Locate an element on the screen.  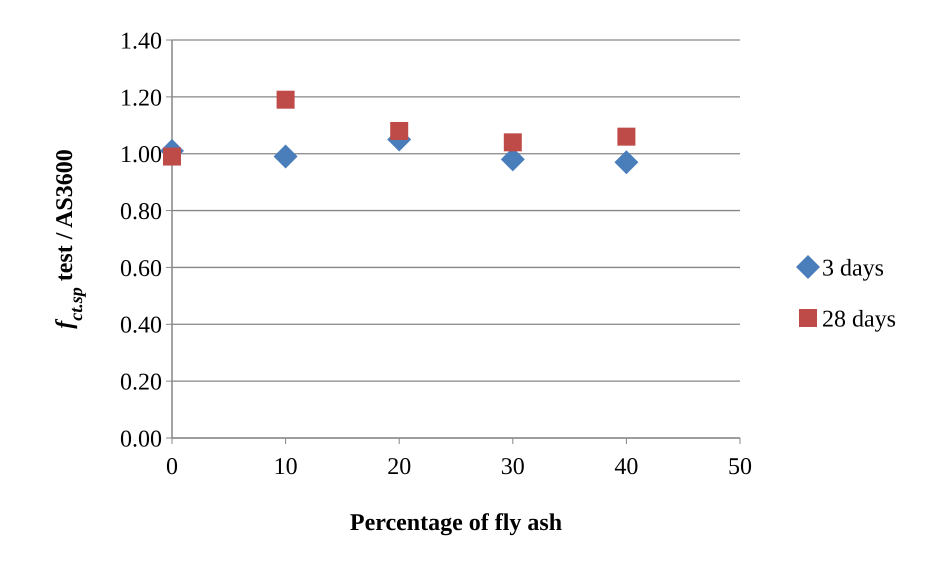
y-tick-label: 1.20 is located at coordinates (141, 98).